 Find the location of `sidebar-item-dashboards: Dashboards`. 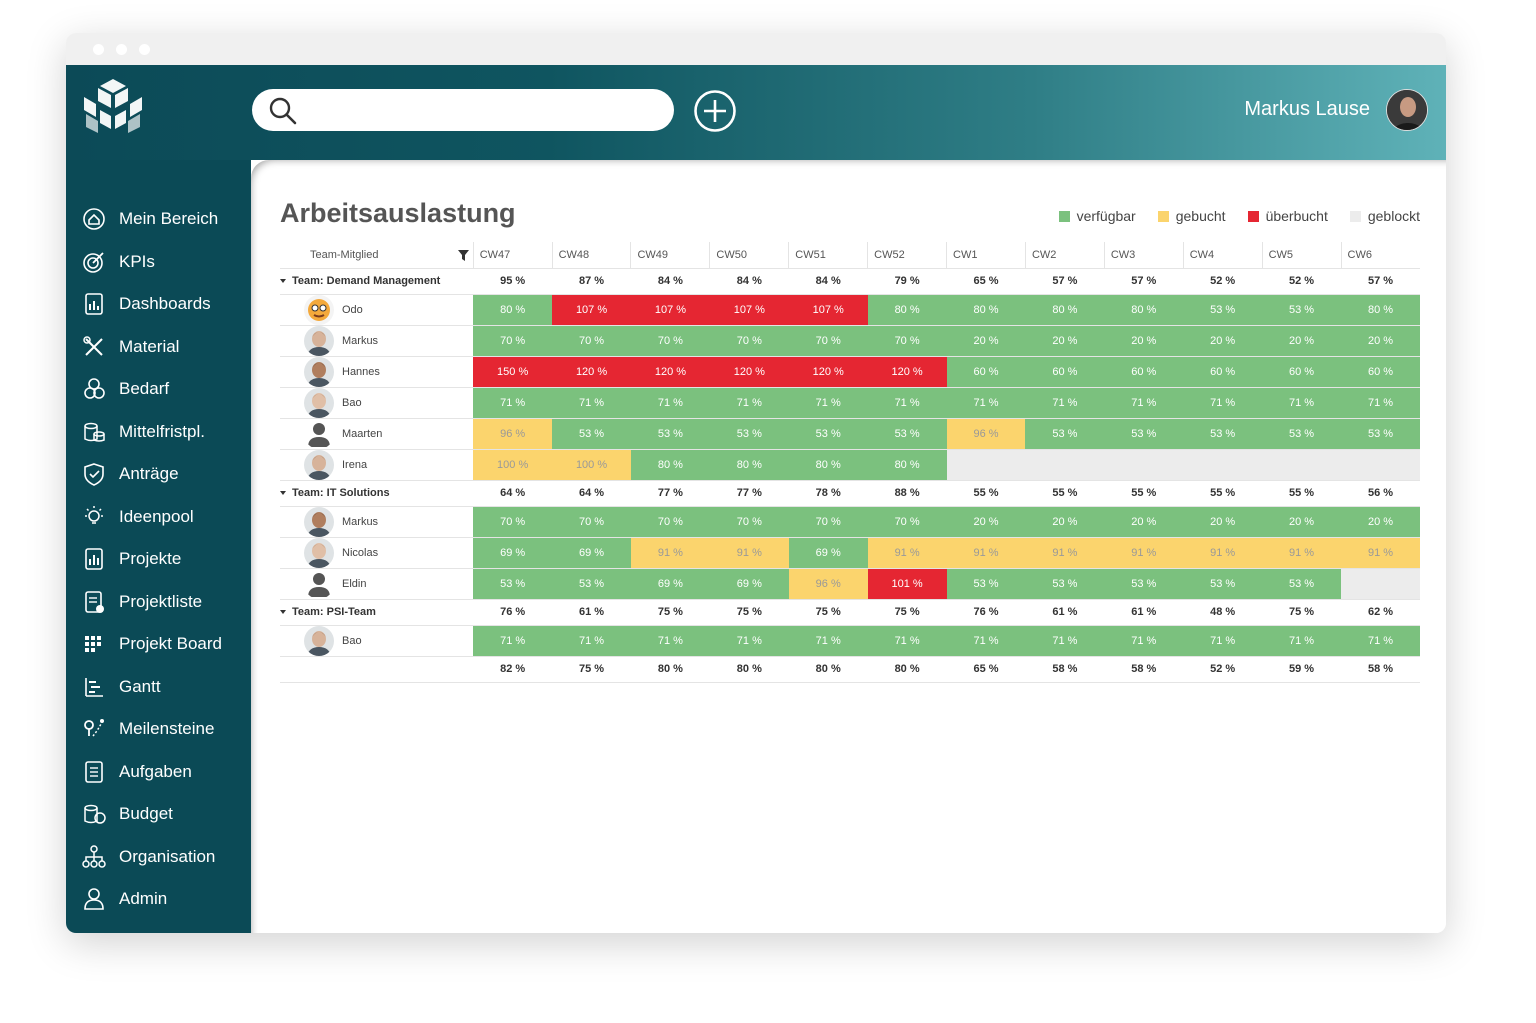

sidebar-item-dashboards: Dashboards is located at coordinates (158, 304).